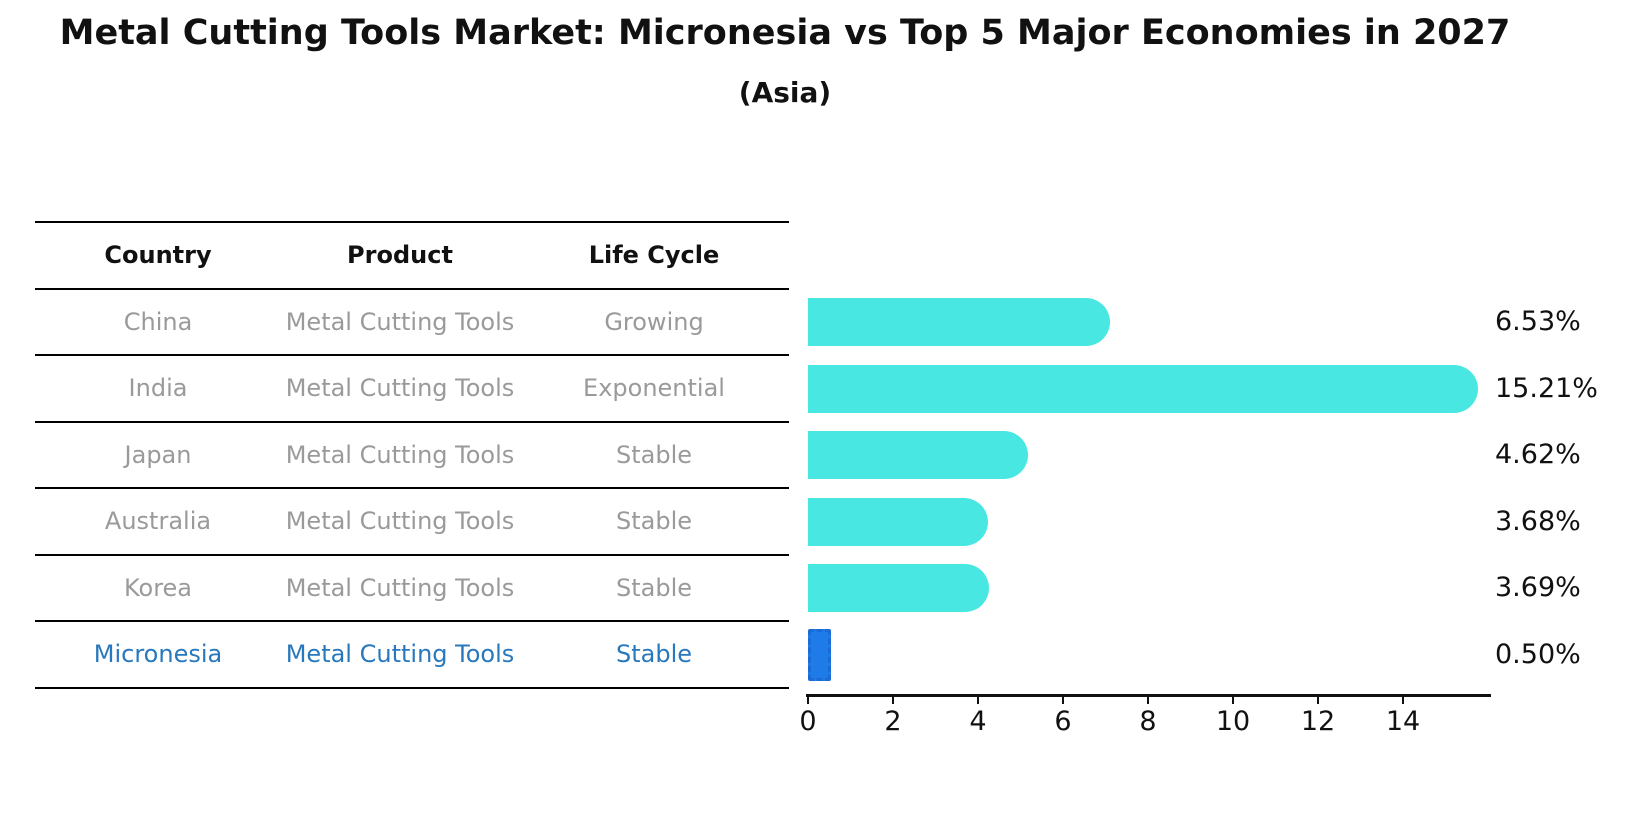 The width and height of the screenshot is (1649, 823). I want to click on cell-country: India, so click(158, 388).